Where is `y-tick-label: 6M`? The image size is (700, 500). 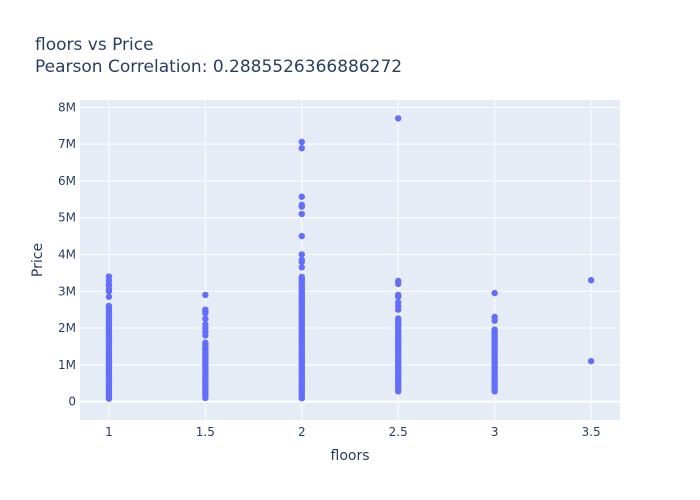
y-tick-label: 6M is located at coordinates (67, 181).